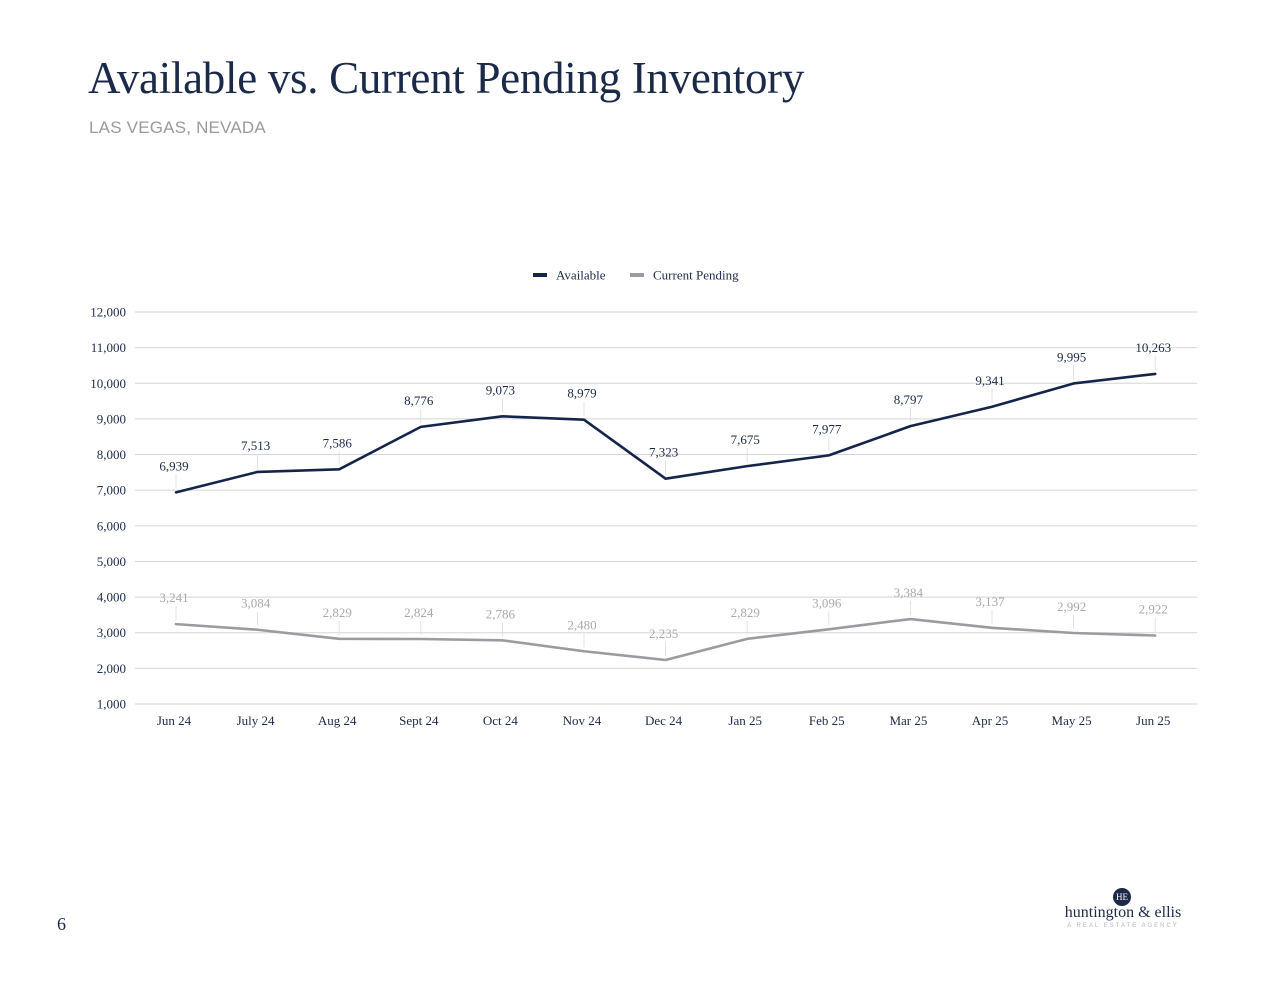 The width and height of the screenshot is (1280, 989). I want to click on y-tick-label: 7,000, so click(111, 490).